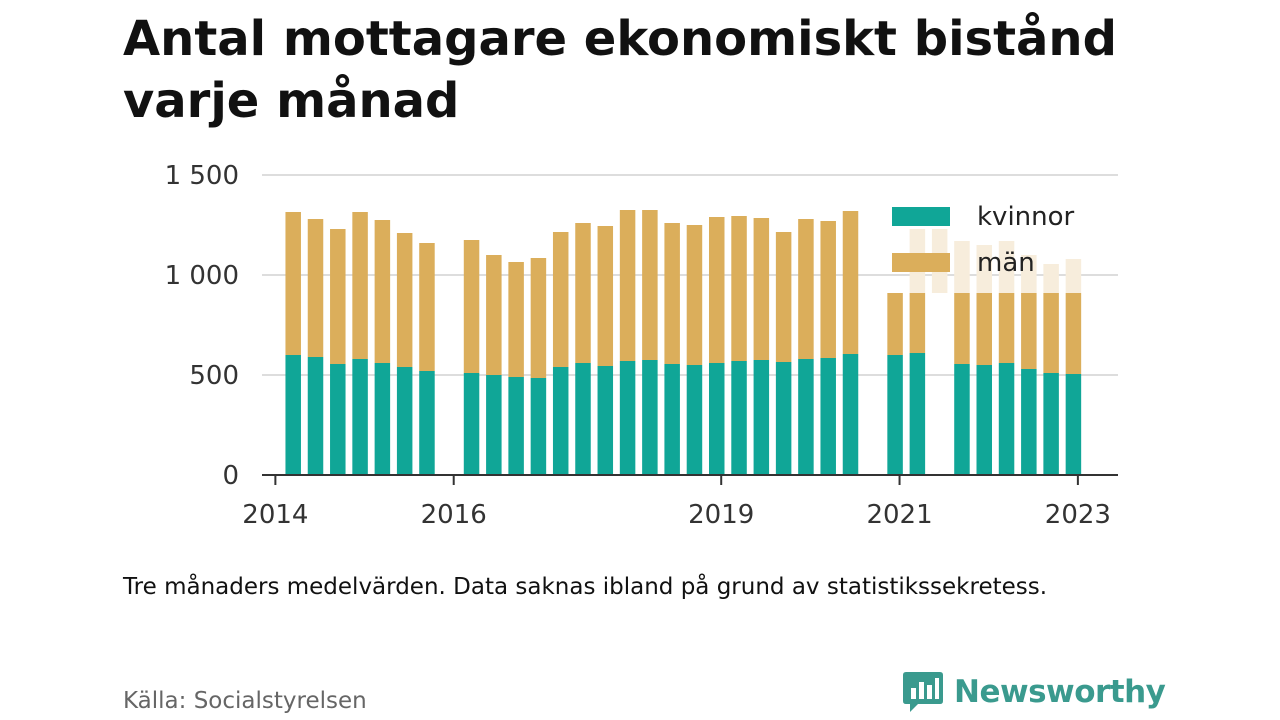 The height and width of the screenshot is (720, 1280). What do you see at coordinates (721, 515) in the screenshot?
I see `x-tick-label: 2019` at bounding box center [721, 515].